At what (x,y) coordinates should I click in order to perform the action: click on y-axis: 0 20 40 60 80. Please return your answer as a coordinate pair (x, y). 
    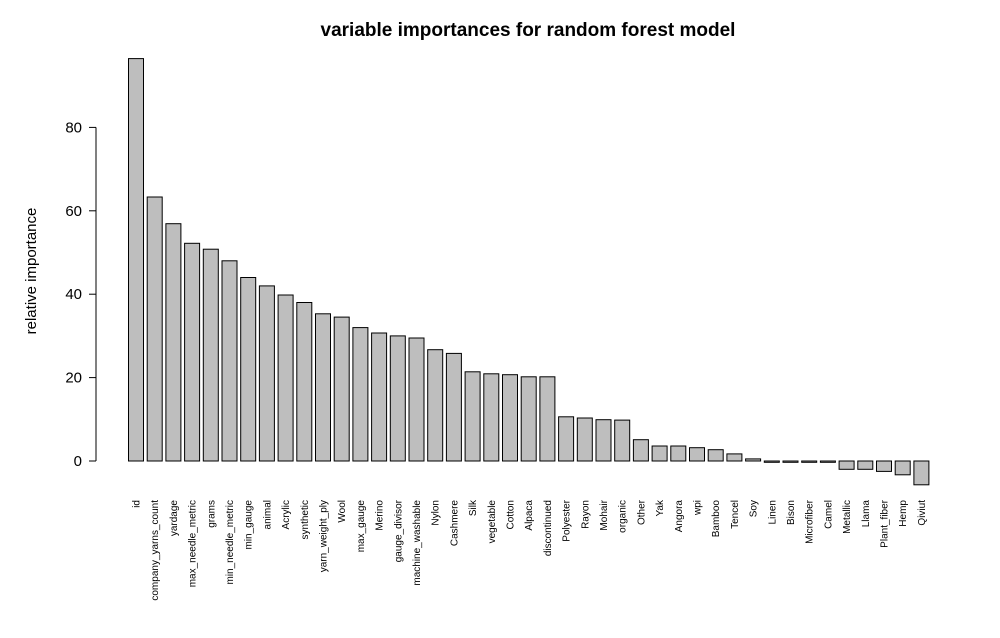
    Looking at the image, I should click on (81, 294).